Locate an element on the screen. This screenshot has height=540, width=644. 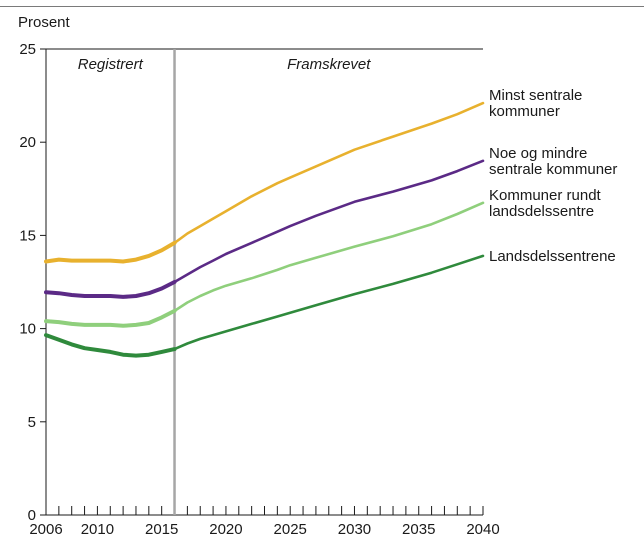
y-tick-label: 20 is located at coordinates (27, 142).